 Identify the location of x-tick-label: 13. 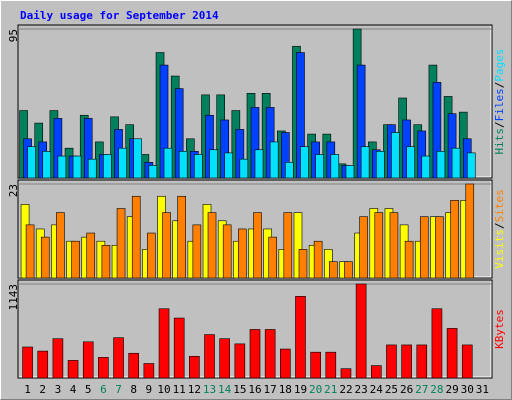
(209, 389).